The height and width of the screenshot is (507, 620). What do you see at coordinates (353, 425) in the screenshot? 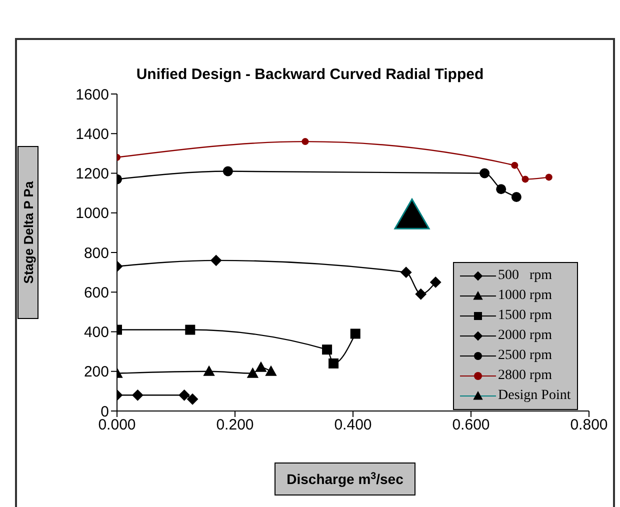
I see `x-tick-label: 0.400` at bounding box center [353, 425].